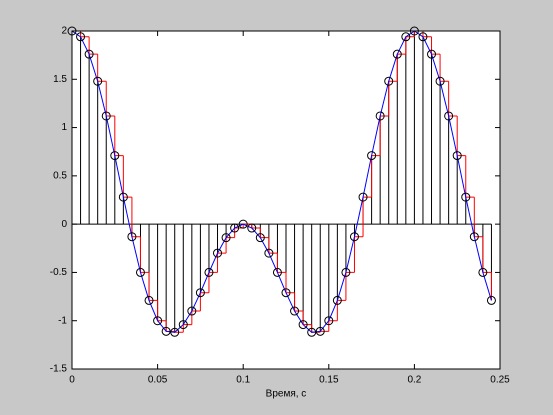 The height and width of the screenshot is (415, 553). I want to click on x-tick-label: 0.25, so click(500, 380).